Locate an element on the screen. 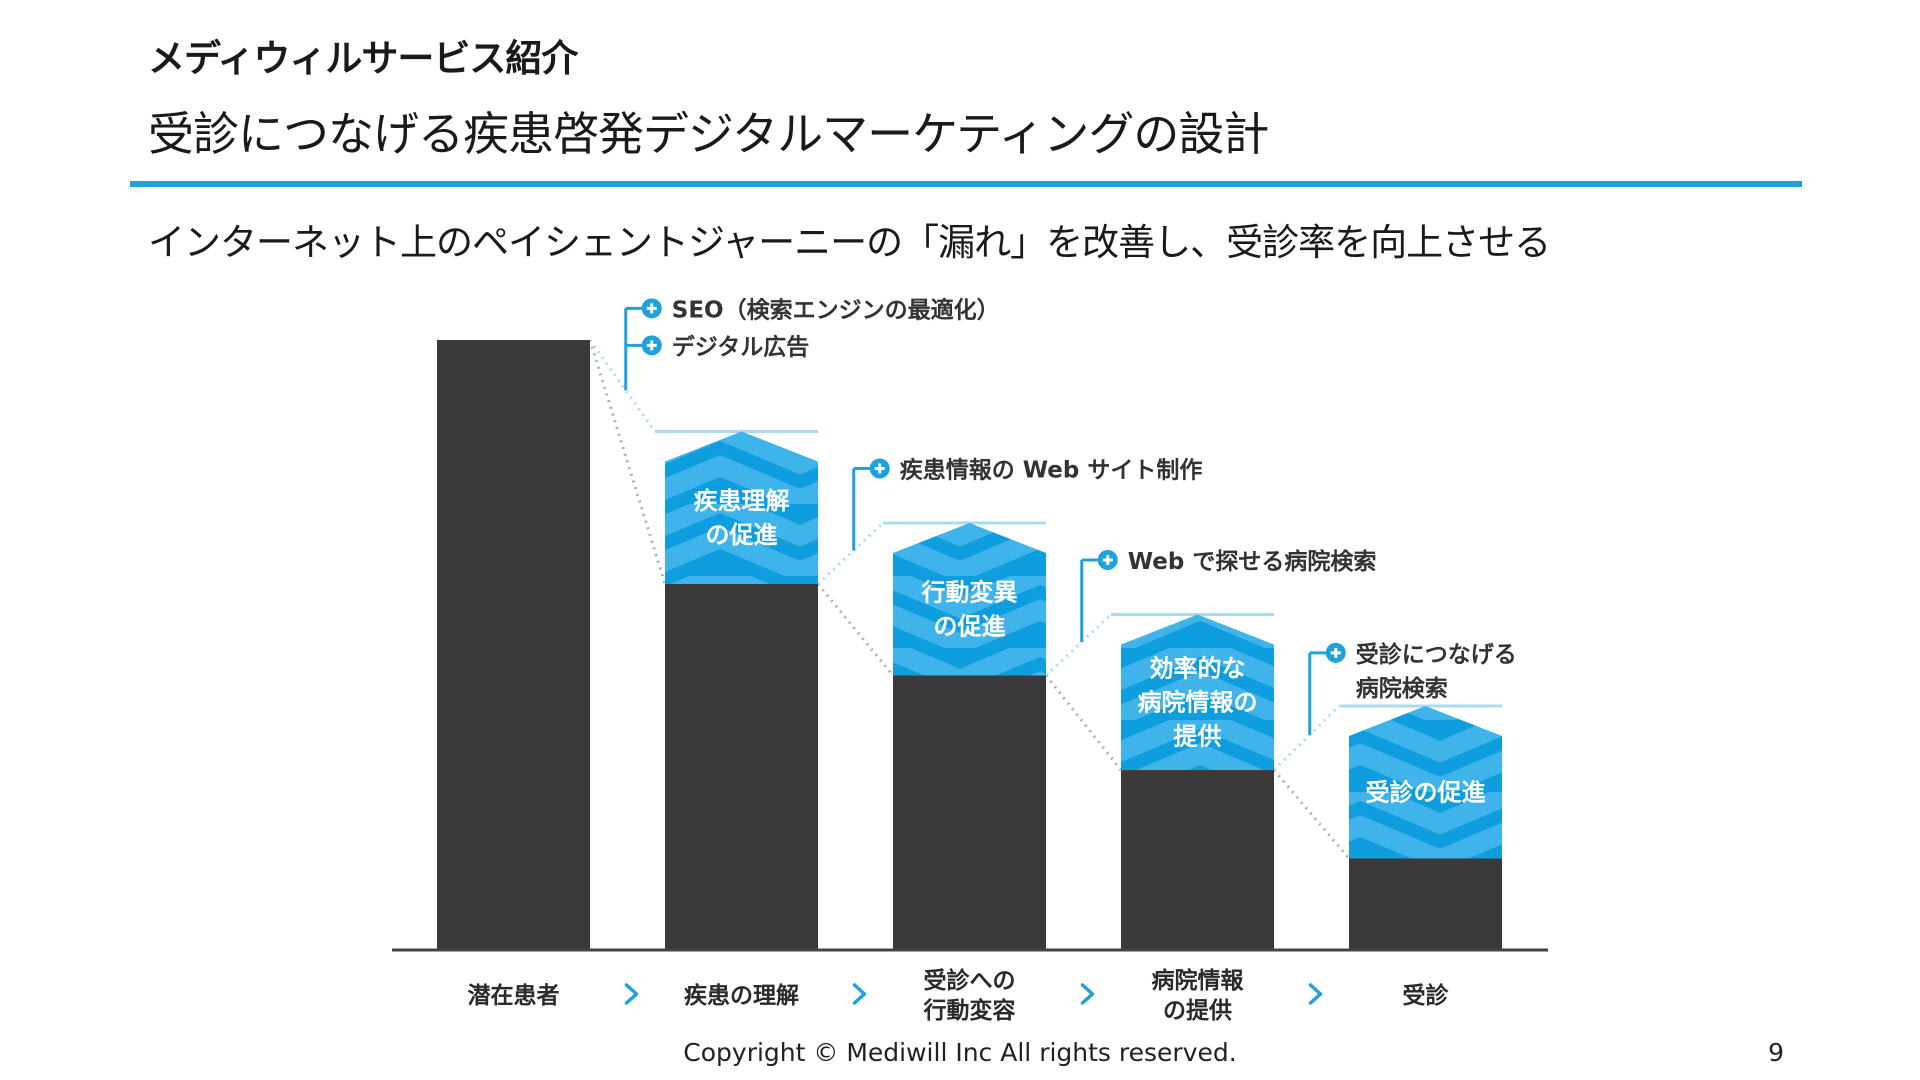  page-number: 9 is located at coordinates (1776, 1052).